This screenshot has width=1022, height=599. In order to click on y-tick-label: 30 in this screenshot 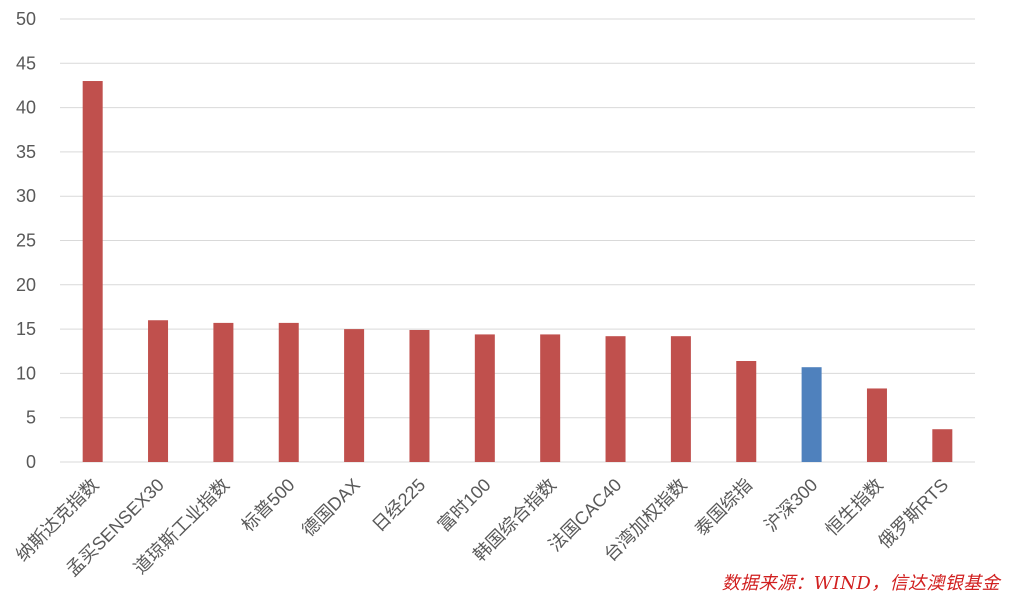, I will do `click(26, 196)`.